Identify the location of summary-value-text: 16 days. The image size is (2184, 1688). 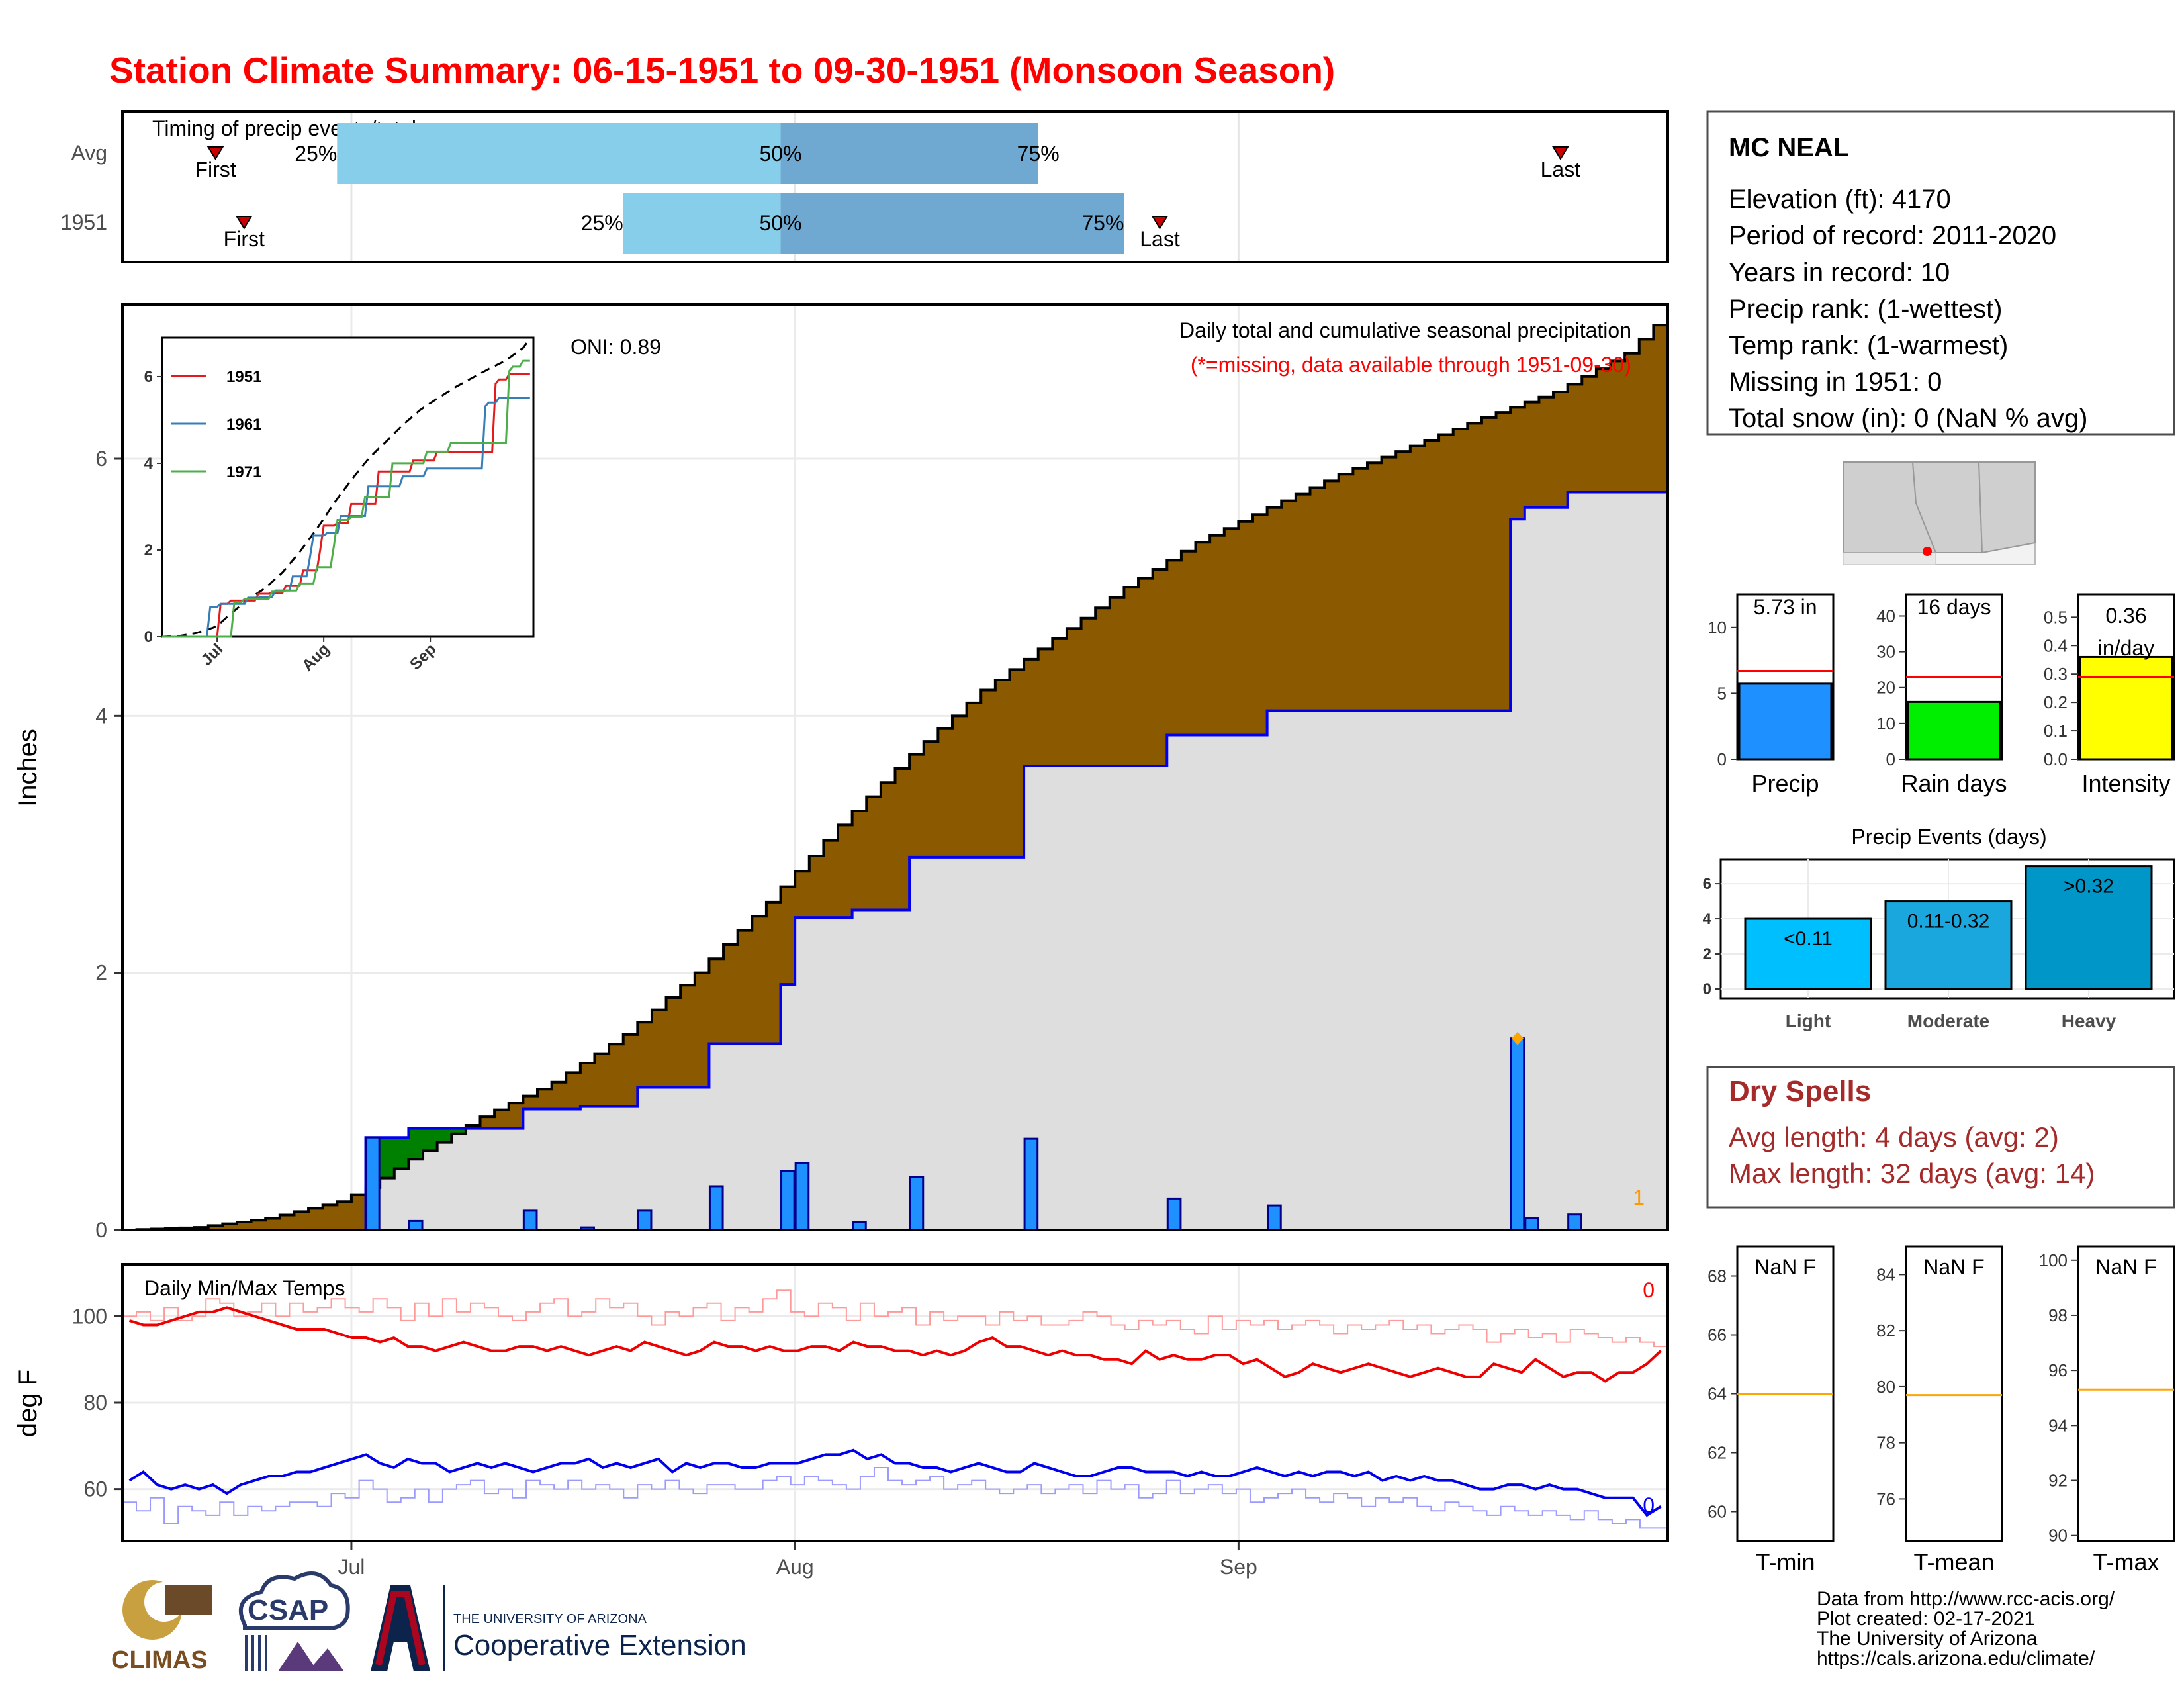
(1954, 607).